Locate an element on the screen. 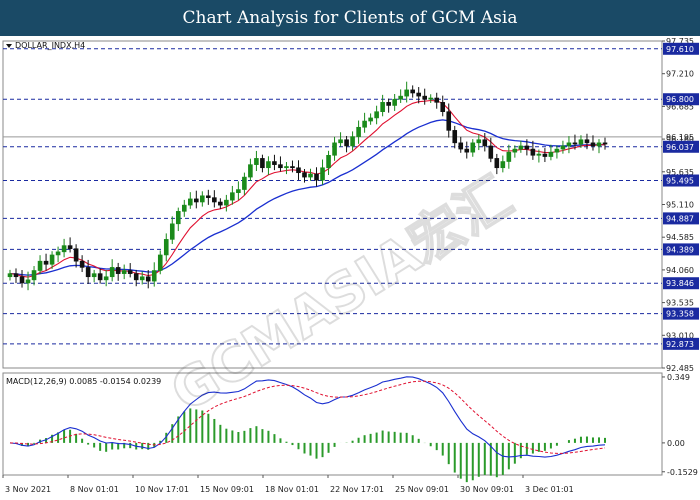  macd-label: MACD(12,26,9) 0.0085 -0.0154 0.0239 is located at coordinates (83, 381).